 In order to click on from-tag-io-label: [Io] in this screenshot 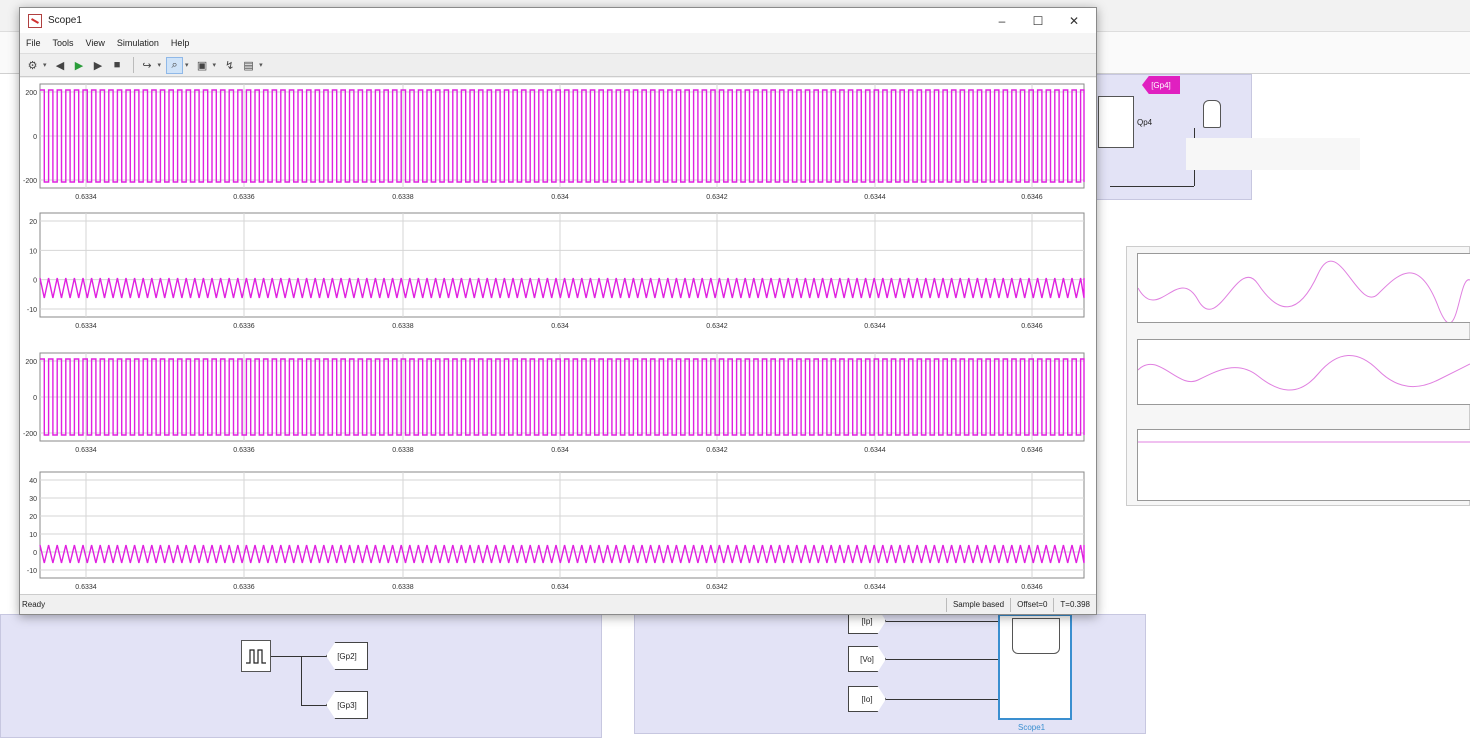, I will do `click(867, 699)`.